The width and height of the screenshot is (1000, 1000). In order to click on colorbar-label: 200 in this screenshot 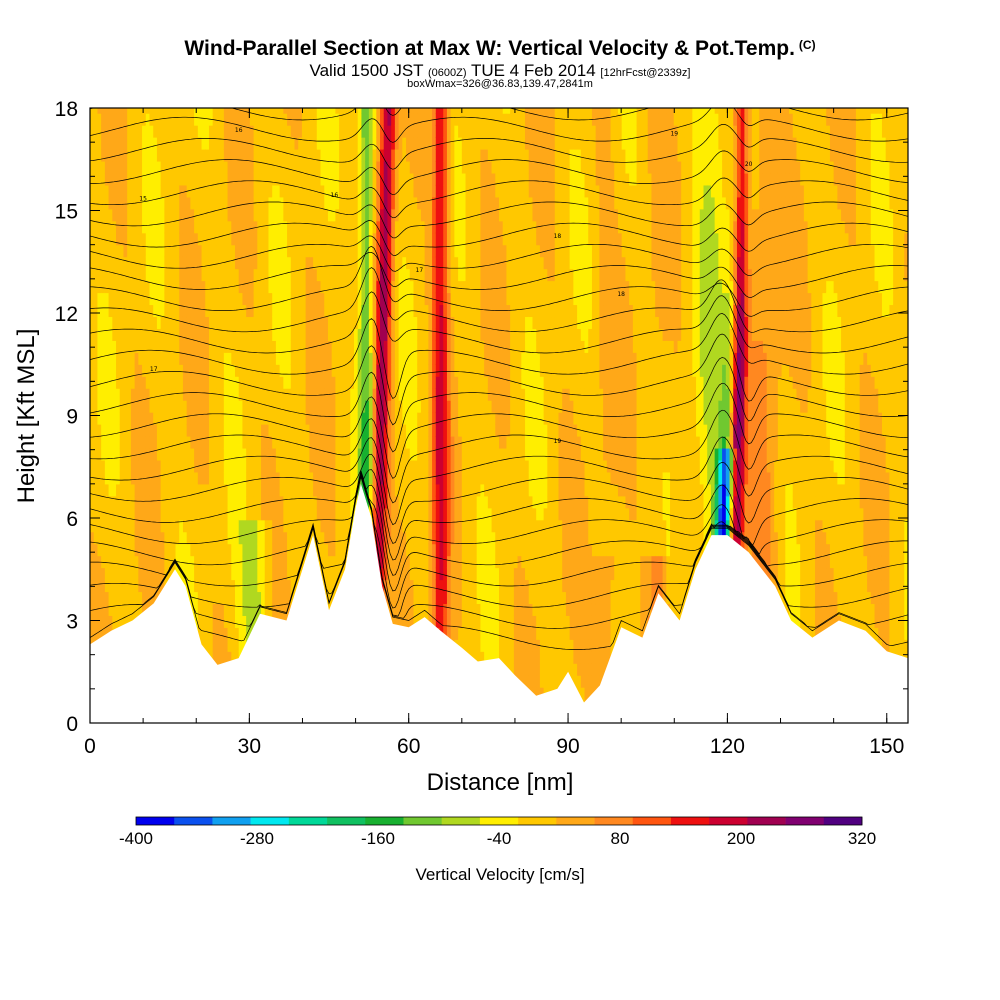, I will do `click(741, 838)`.